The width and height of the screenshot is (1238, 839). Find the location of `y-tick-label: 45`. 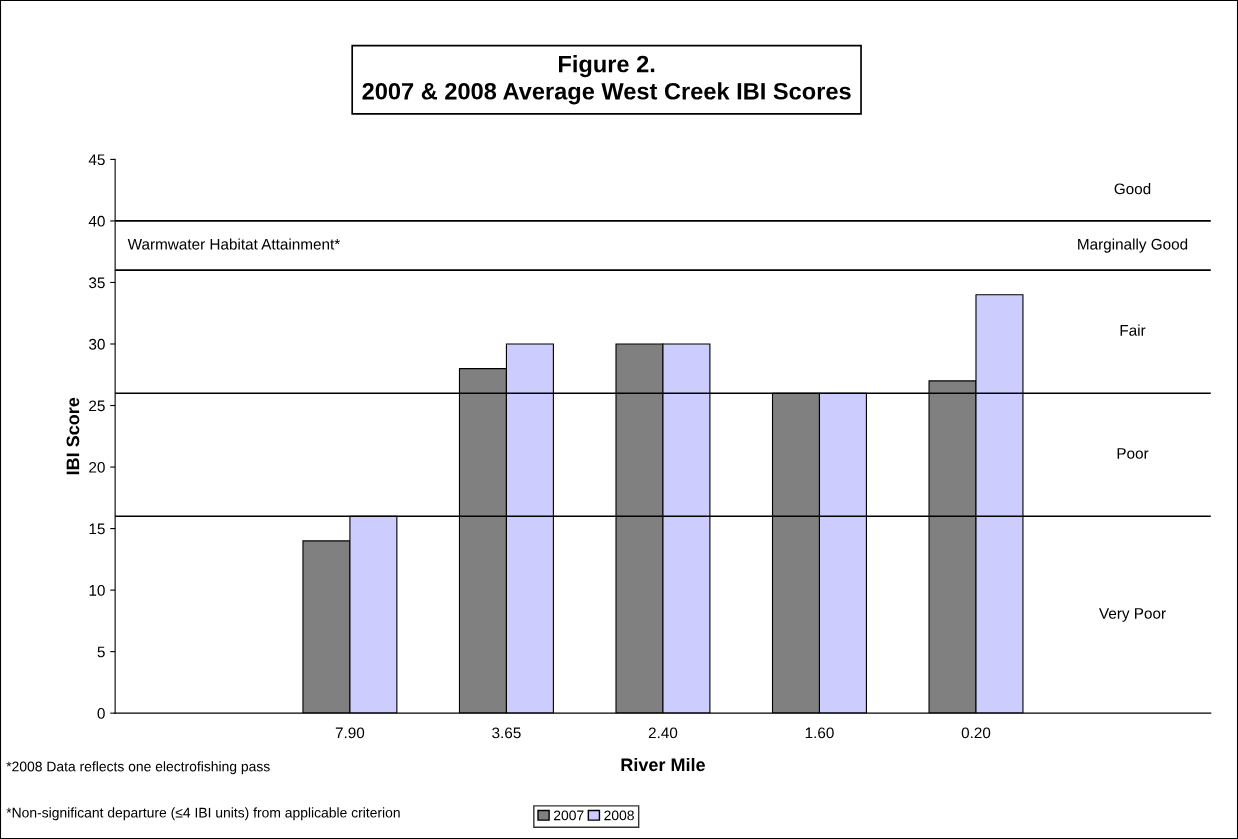

y-tick-label: 45 is located at coordinates (96, 160).